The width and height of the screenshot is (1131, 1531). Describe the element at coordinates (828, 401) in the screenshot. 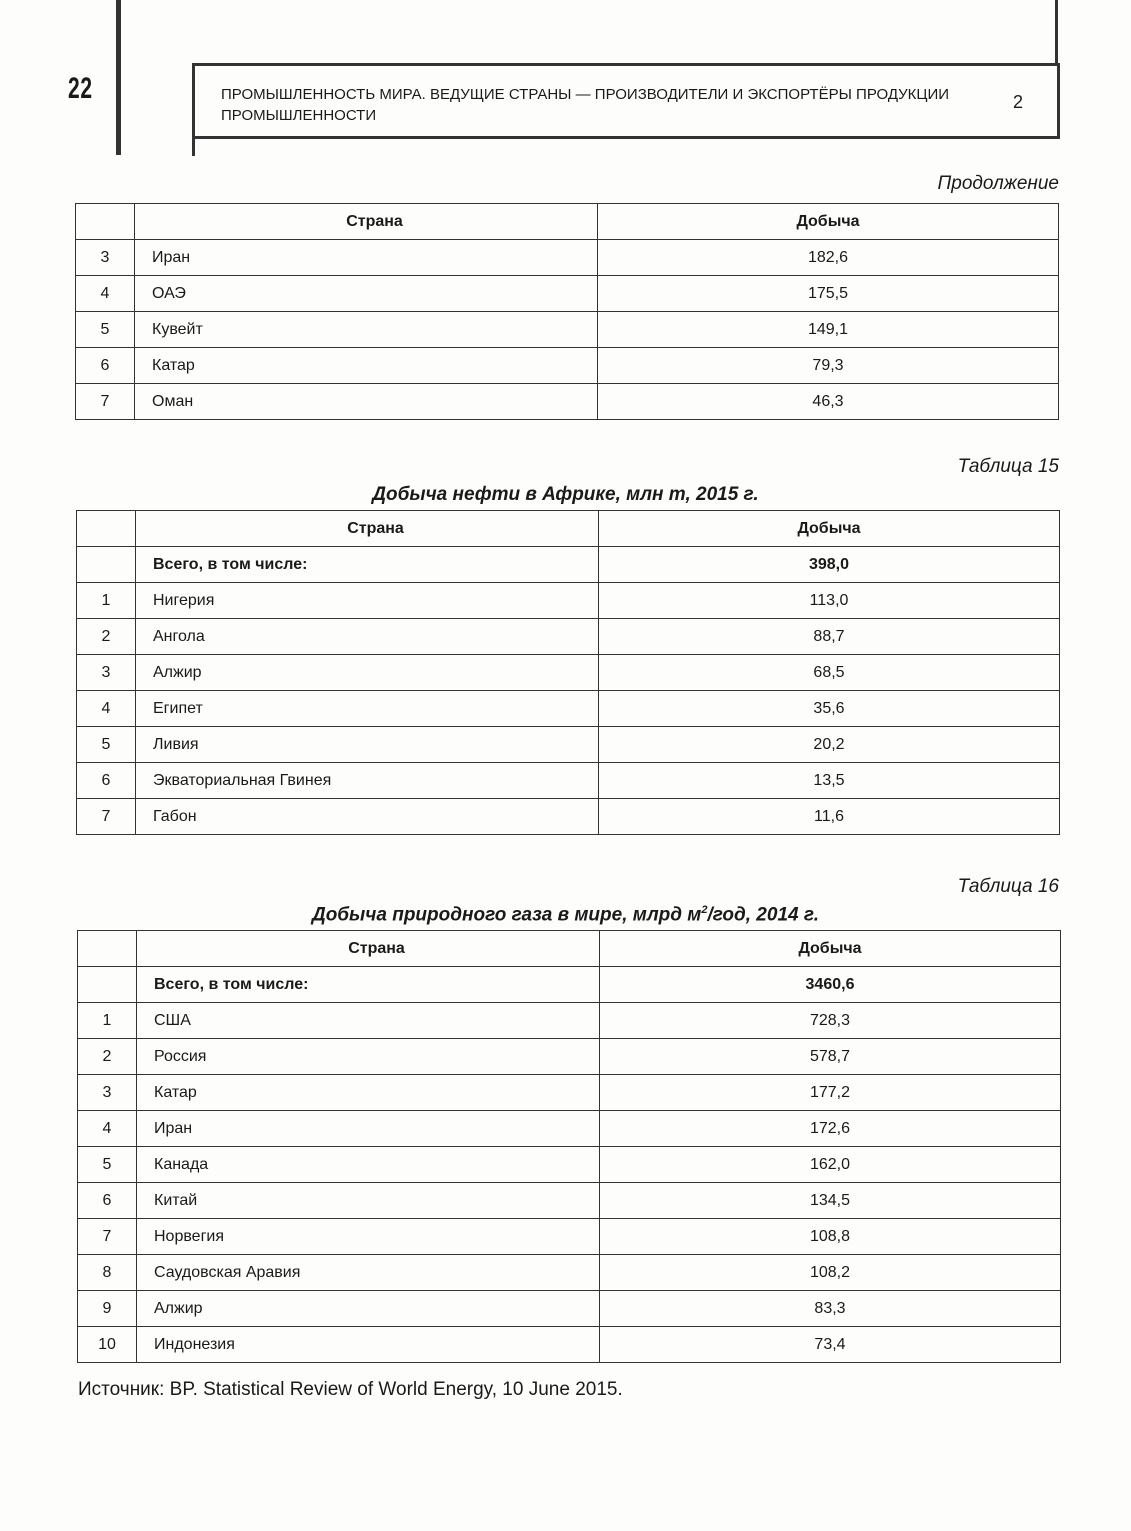

I see `value-cell: 46,3` at that location.